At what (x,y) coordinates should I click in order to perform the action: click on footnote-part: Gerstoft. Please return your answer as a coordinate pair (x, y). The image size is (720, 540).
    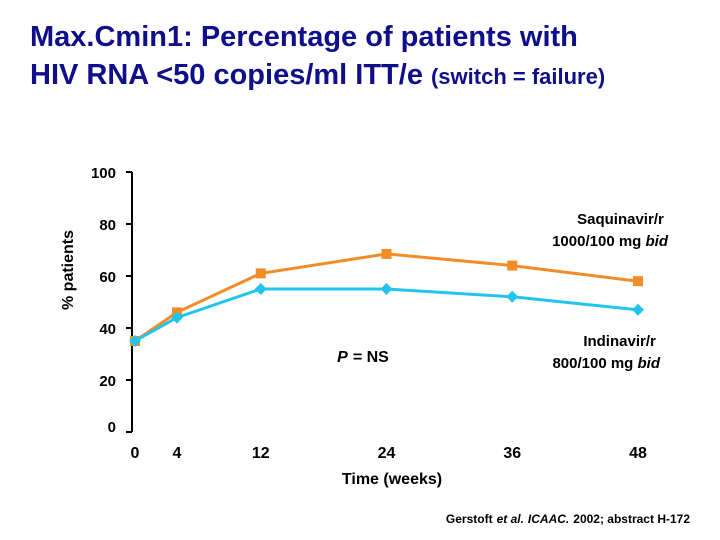
    Looking at the image, I should click on (469, 519).